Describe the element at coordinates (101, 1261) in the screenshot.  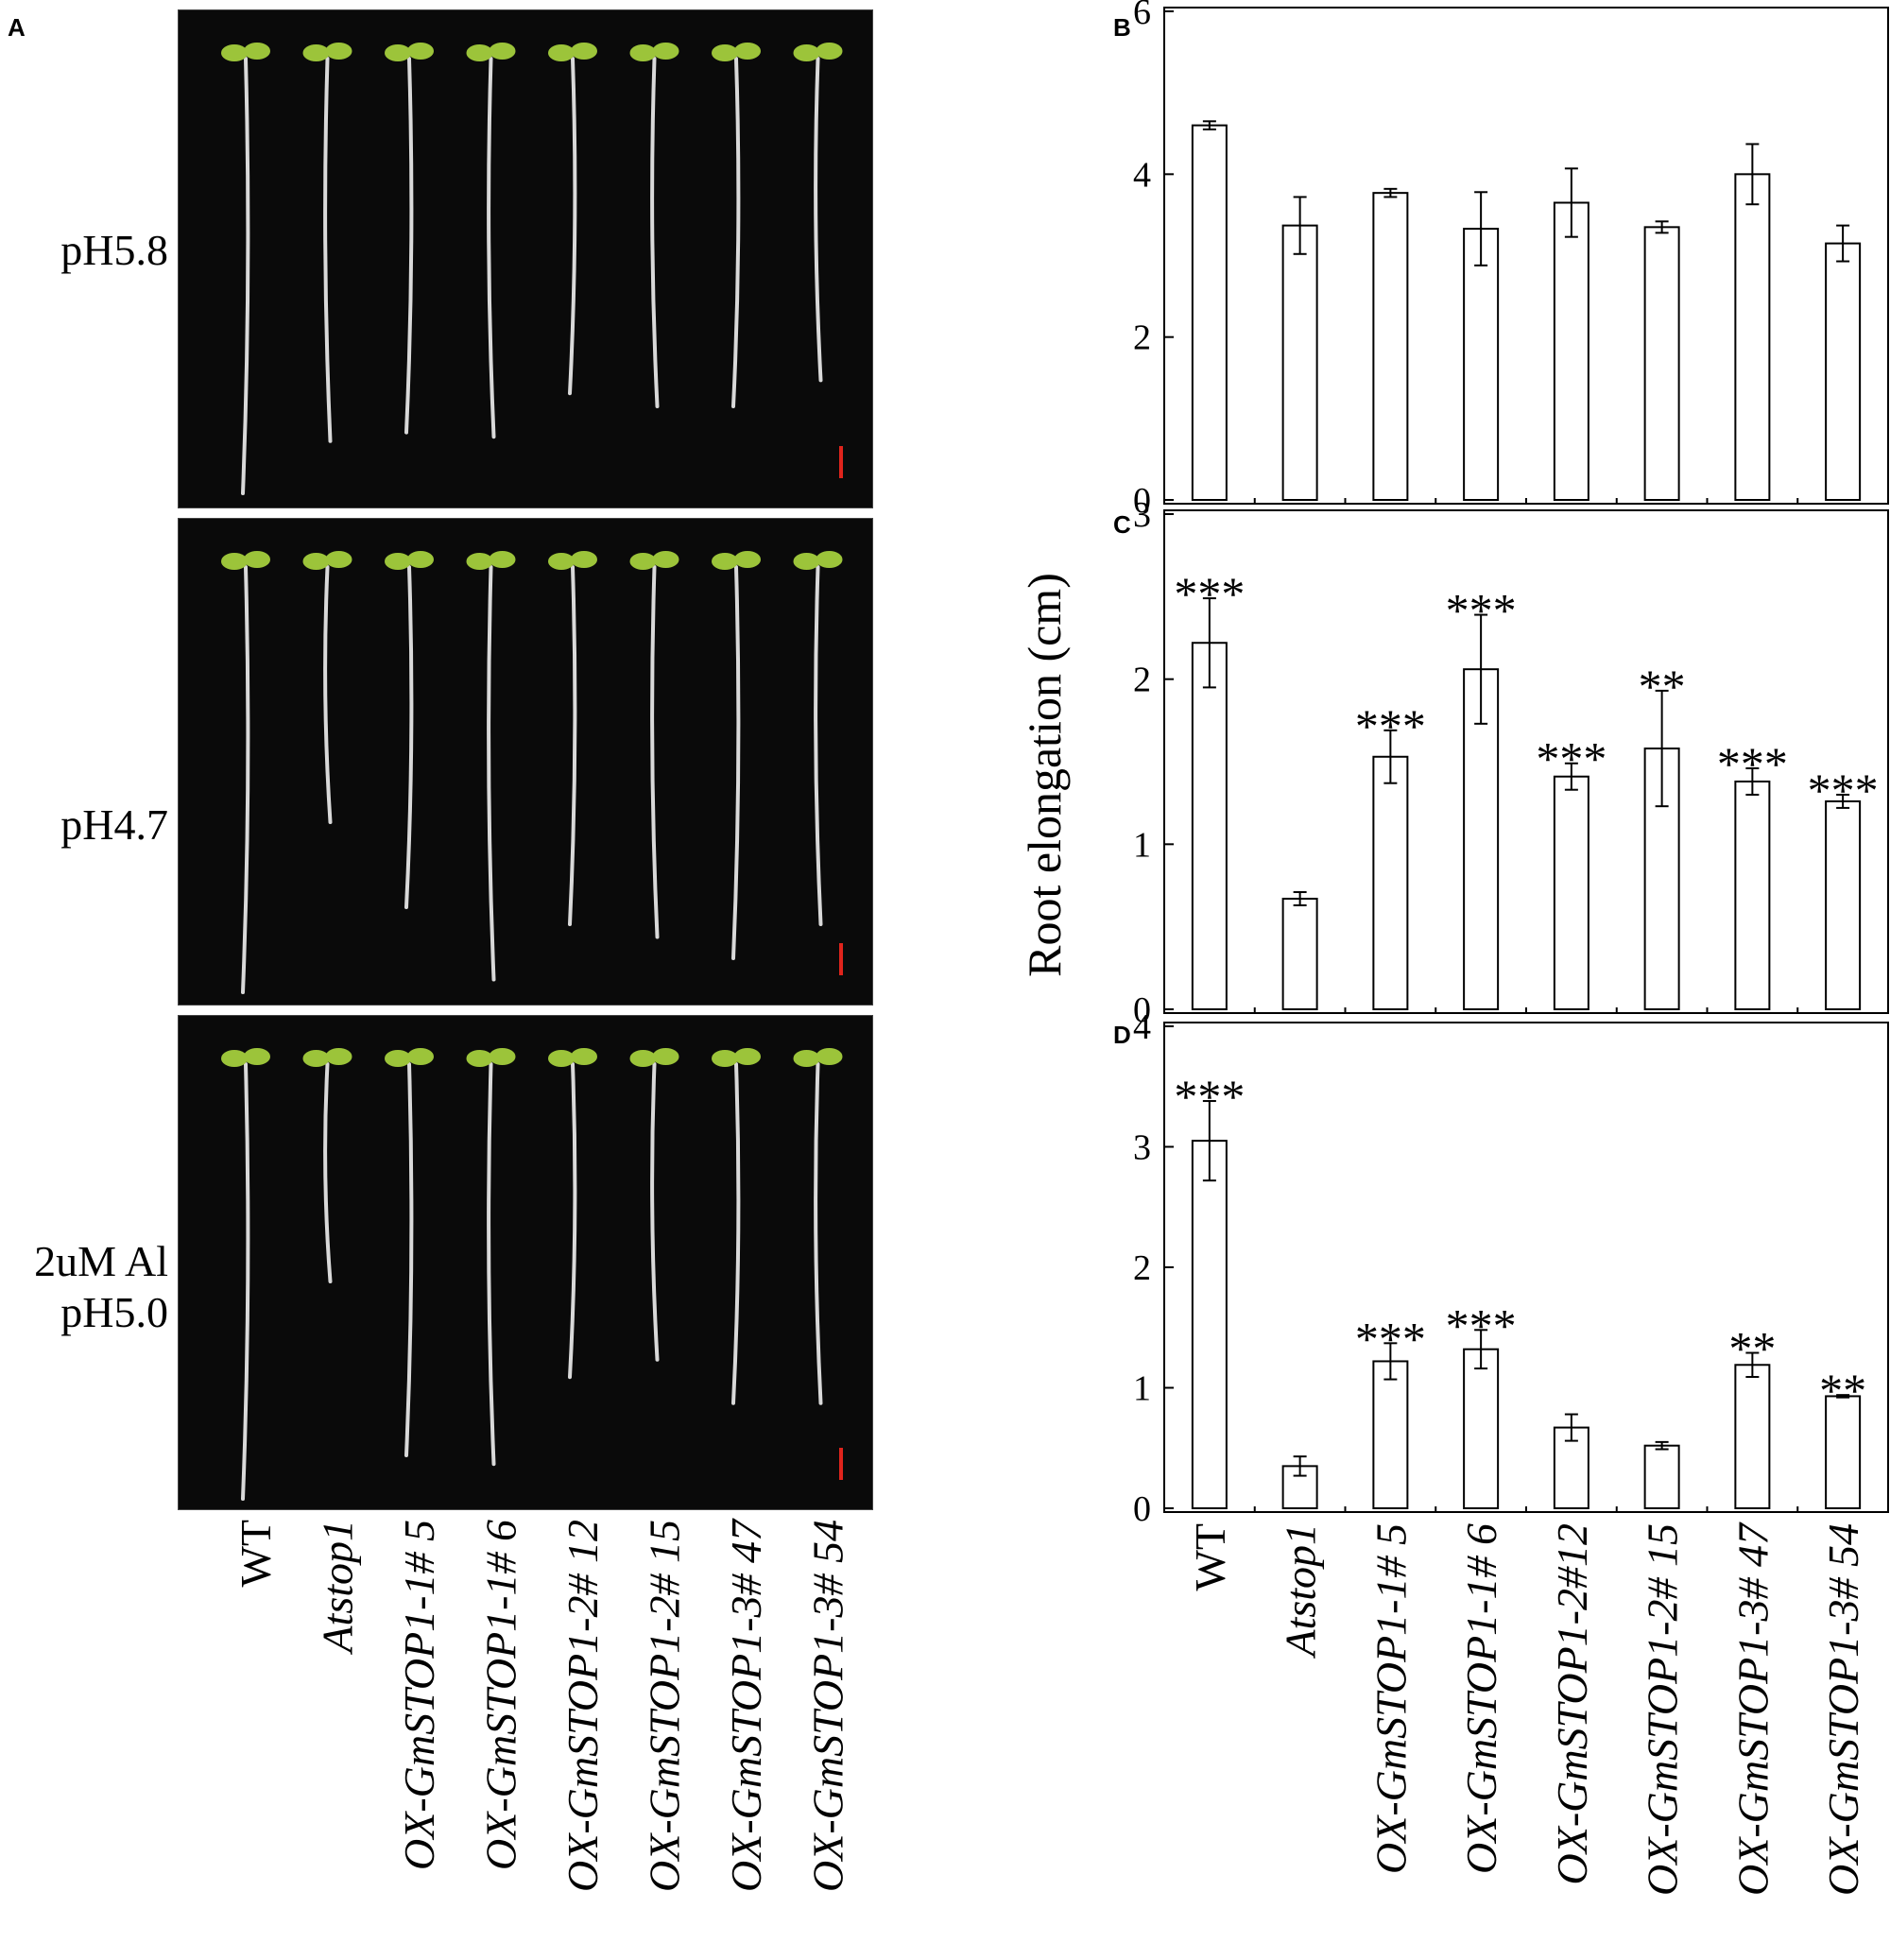
I see `condition-line: 2uM Al` at that location.